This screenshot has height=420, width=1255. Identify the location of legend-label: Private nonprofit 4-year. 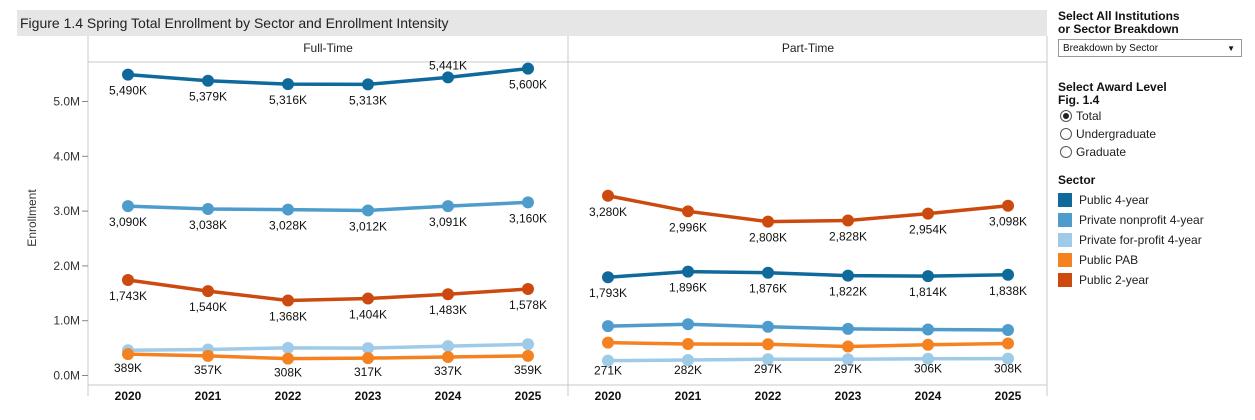
(1141, 220).